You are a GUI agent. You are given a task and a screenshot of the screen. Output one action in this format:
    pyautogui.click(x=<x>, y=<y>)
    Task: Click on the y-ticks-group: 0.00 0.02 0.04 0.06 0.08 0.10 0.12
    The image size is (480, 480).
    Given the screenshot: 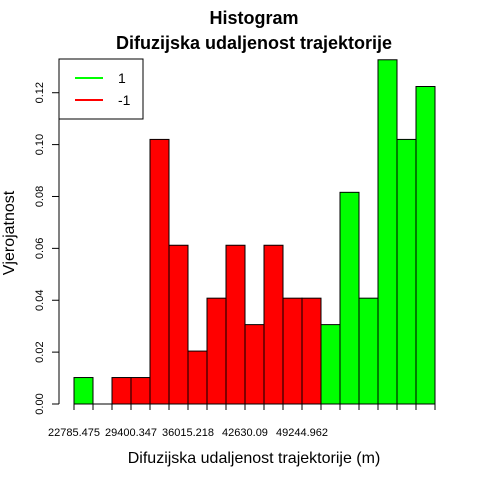 What is the action you would take?
    pyautogui.click(x=46, y=248)
    